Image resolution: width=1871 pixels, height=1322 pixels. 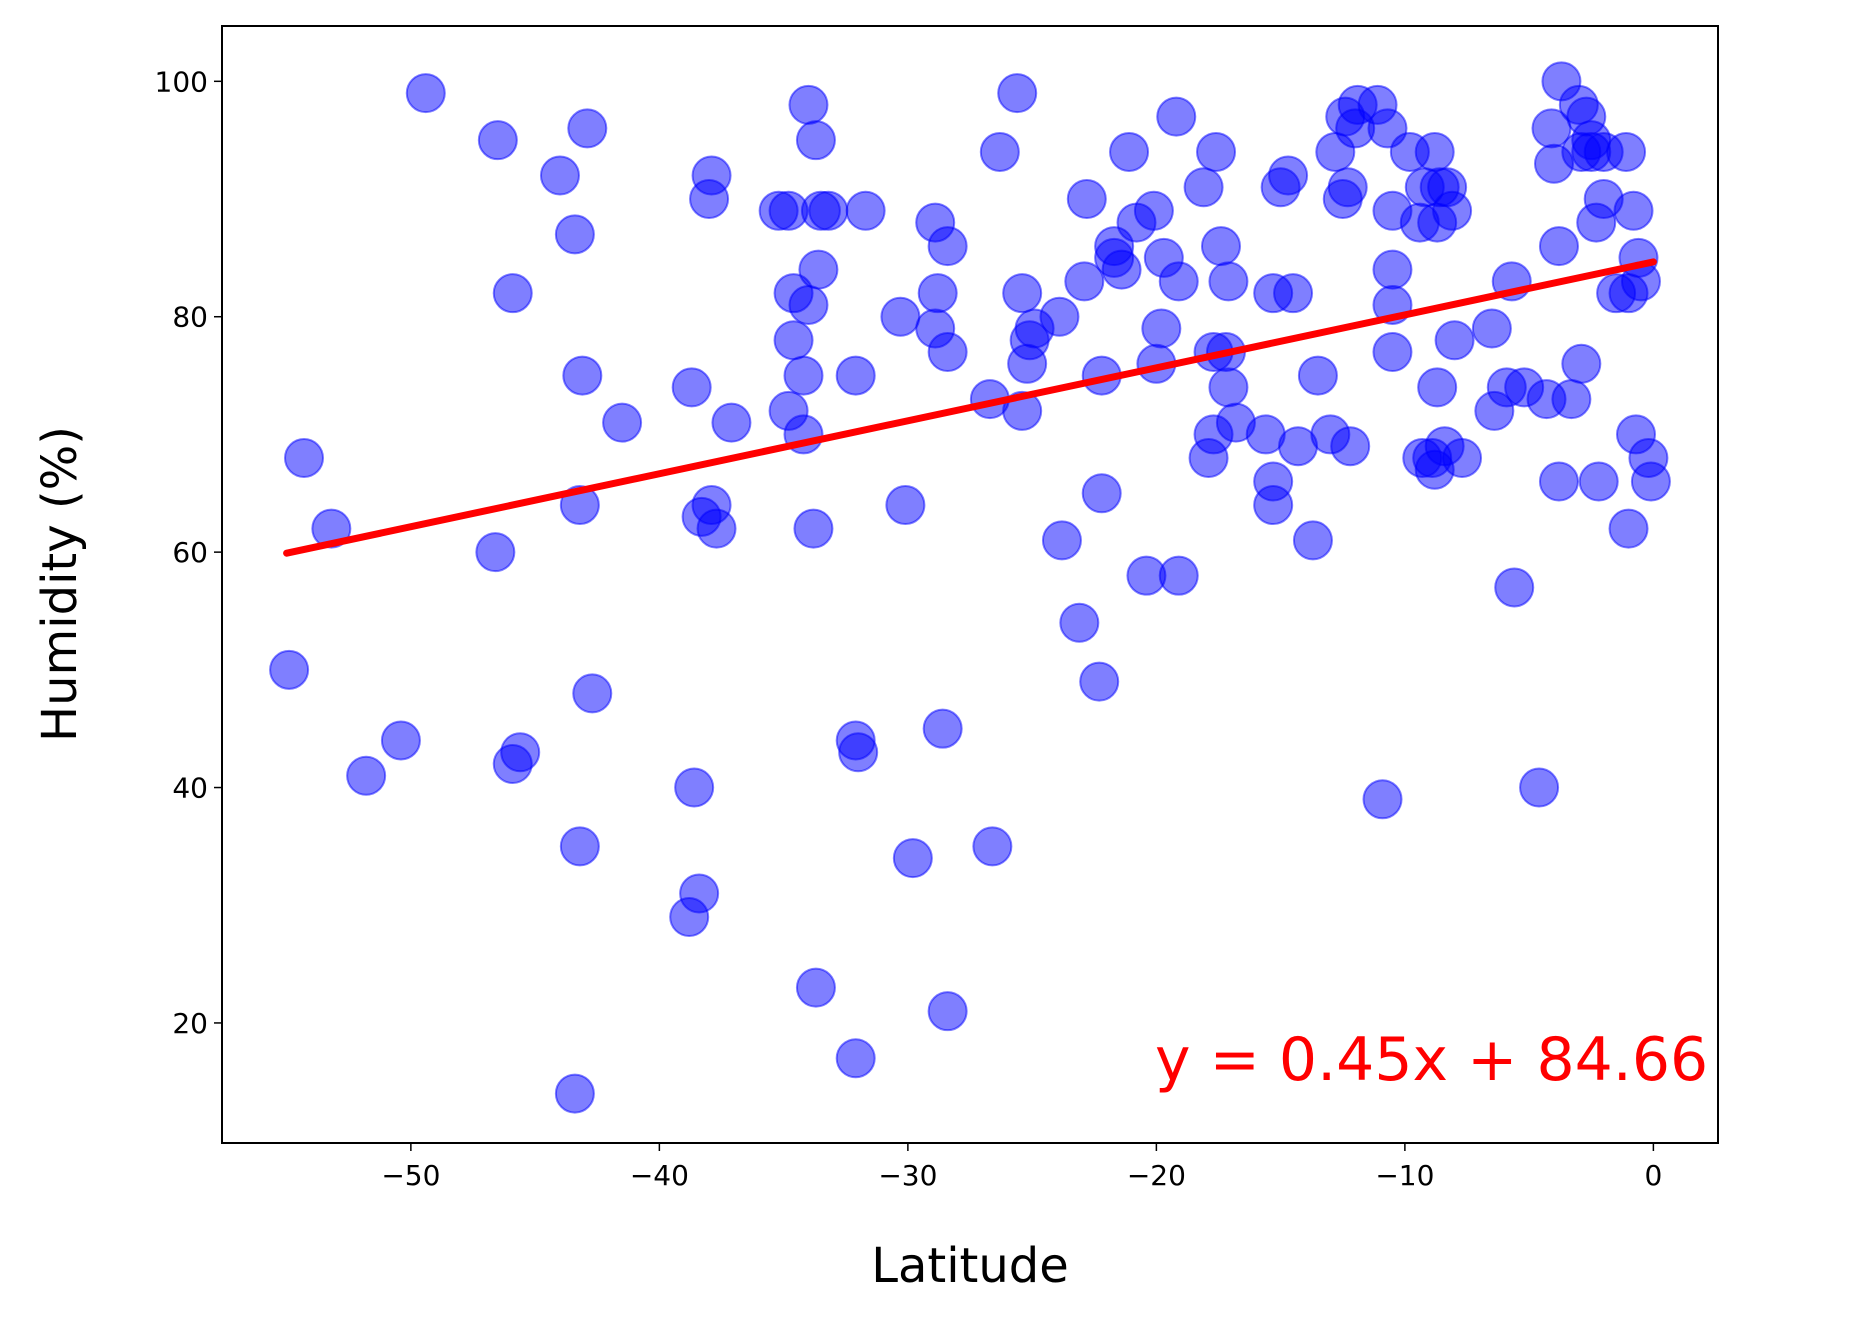 I want to click on x-tick-label: −30, so click(x=907, y=1175).